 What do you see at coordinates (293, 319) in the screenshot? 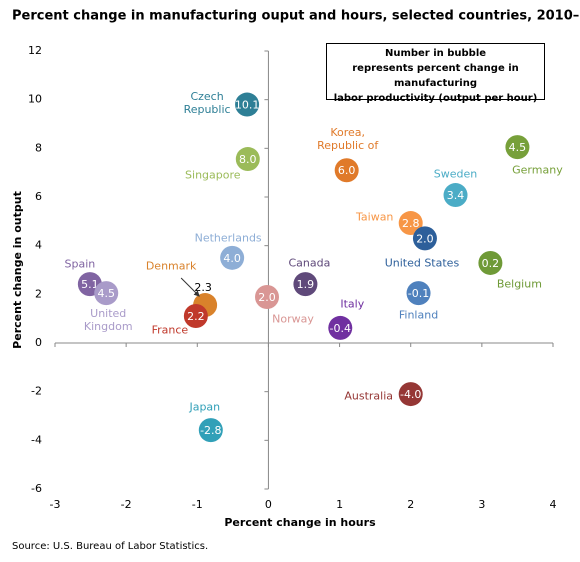
I see `country-label: Norway` at bounding box center [293, 319].